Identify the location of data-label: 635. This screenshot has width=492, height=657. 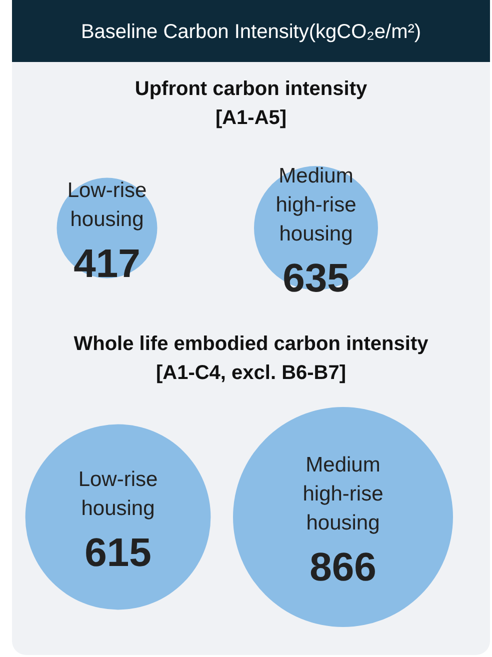
(316, 278).